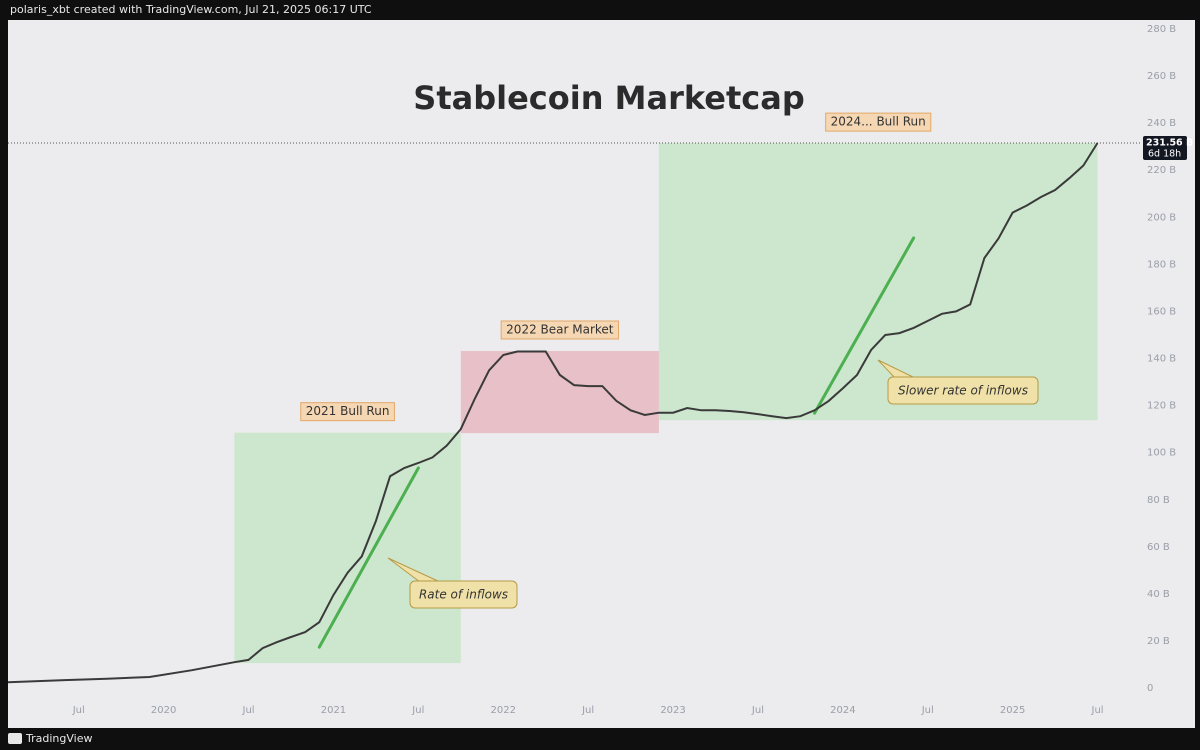  I want to click on logo, so click(15, 738).